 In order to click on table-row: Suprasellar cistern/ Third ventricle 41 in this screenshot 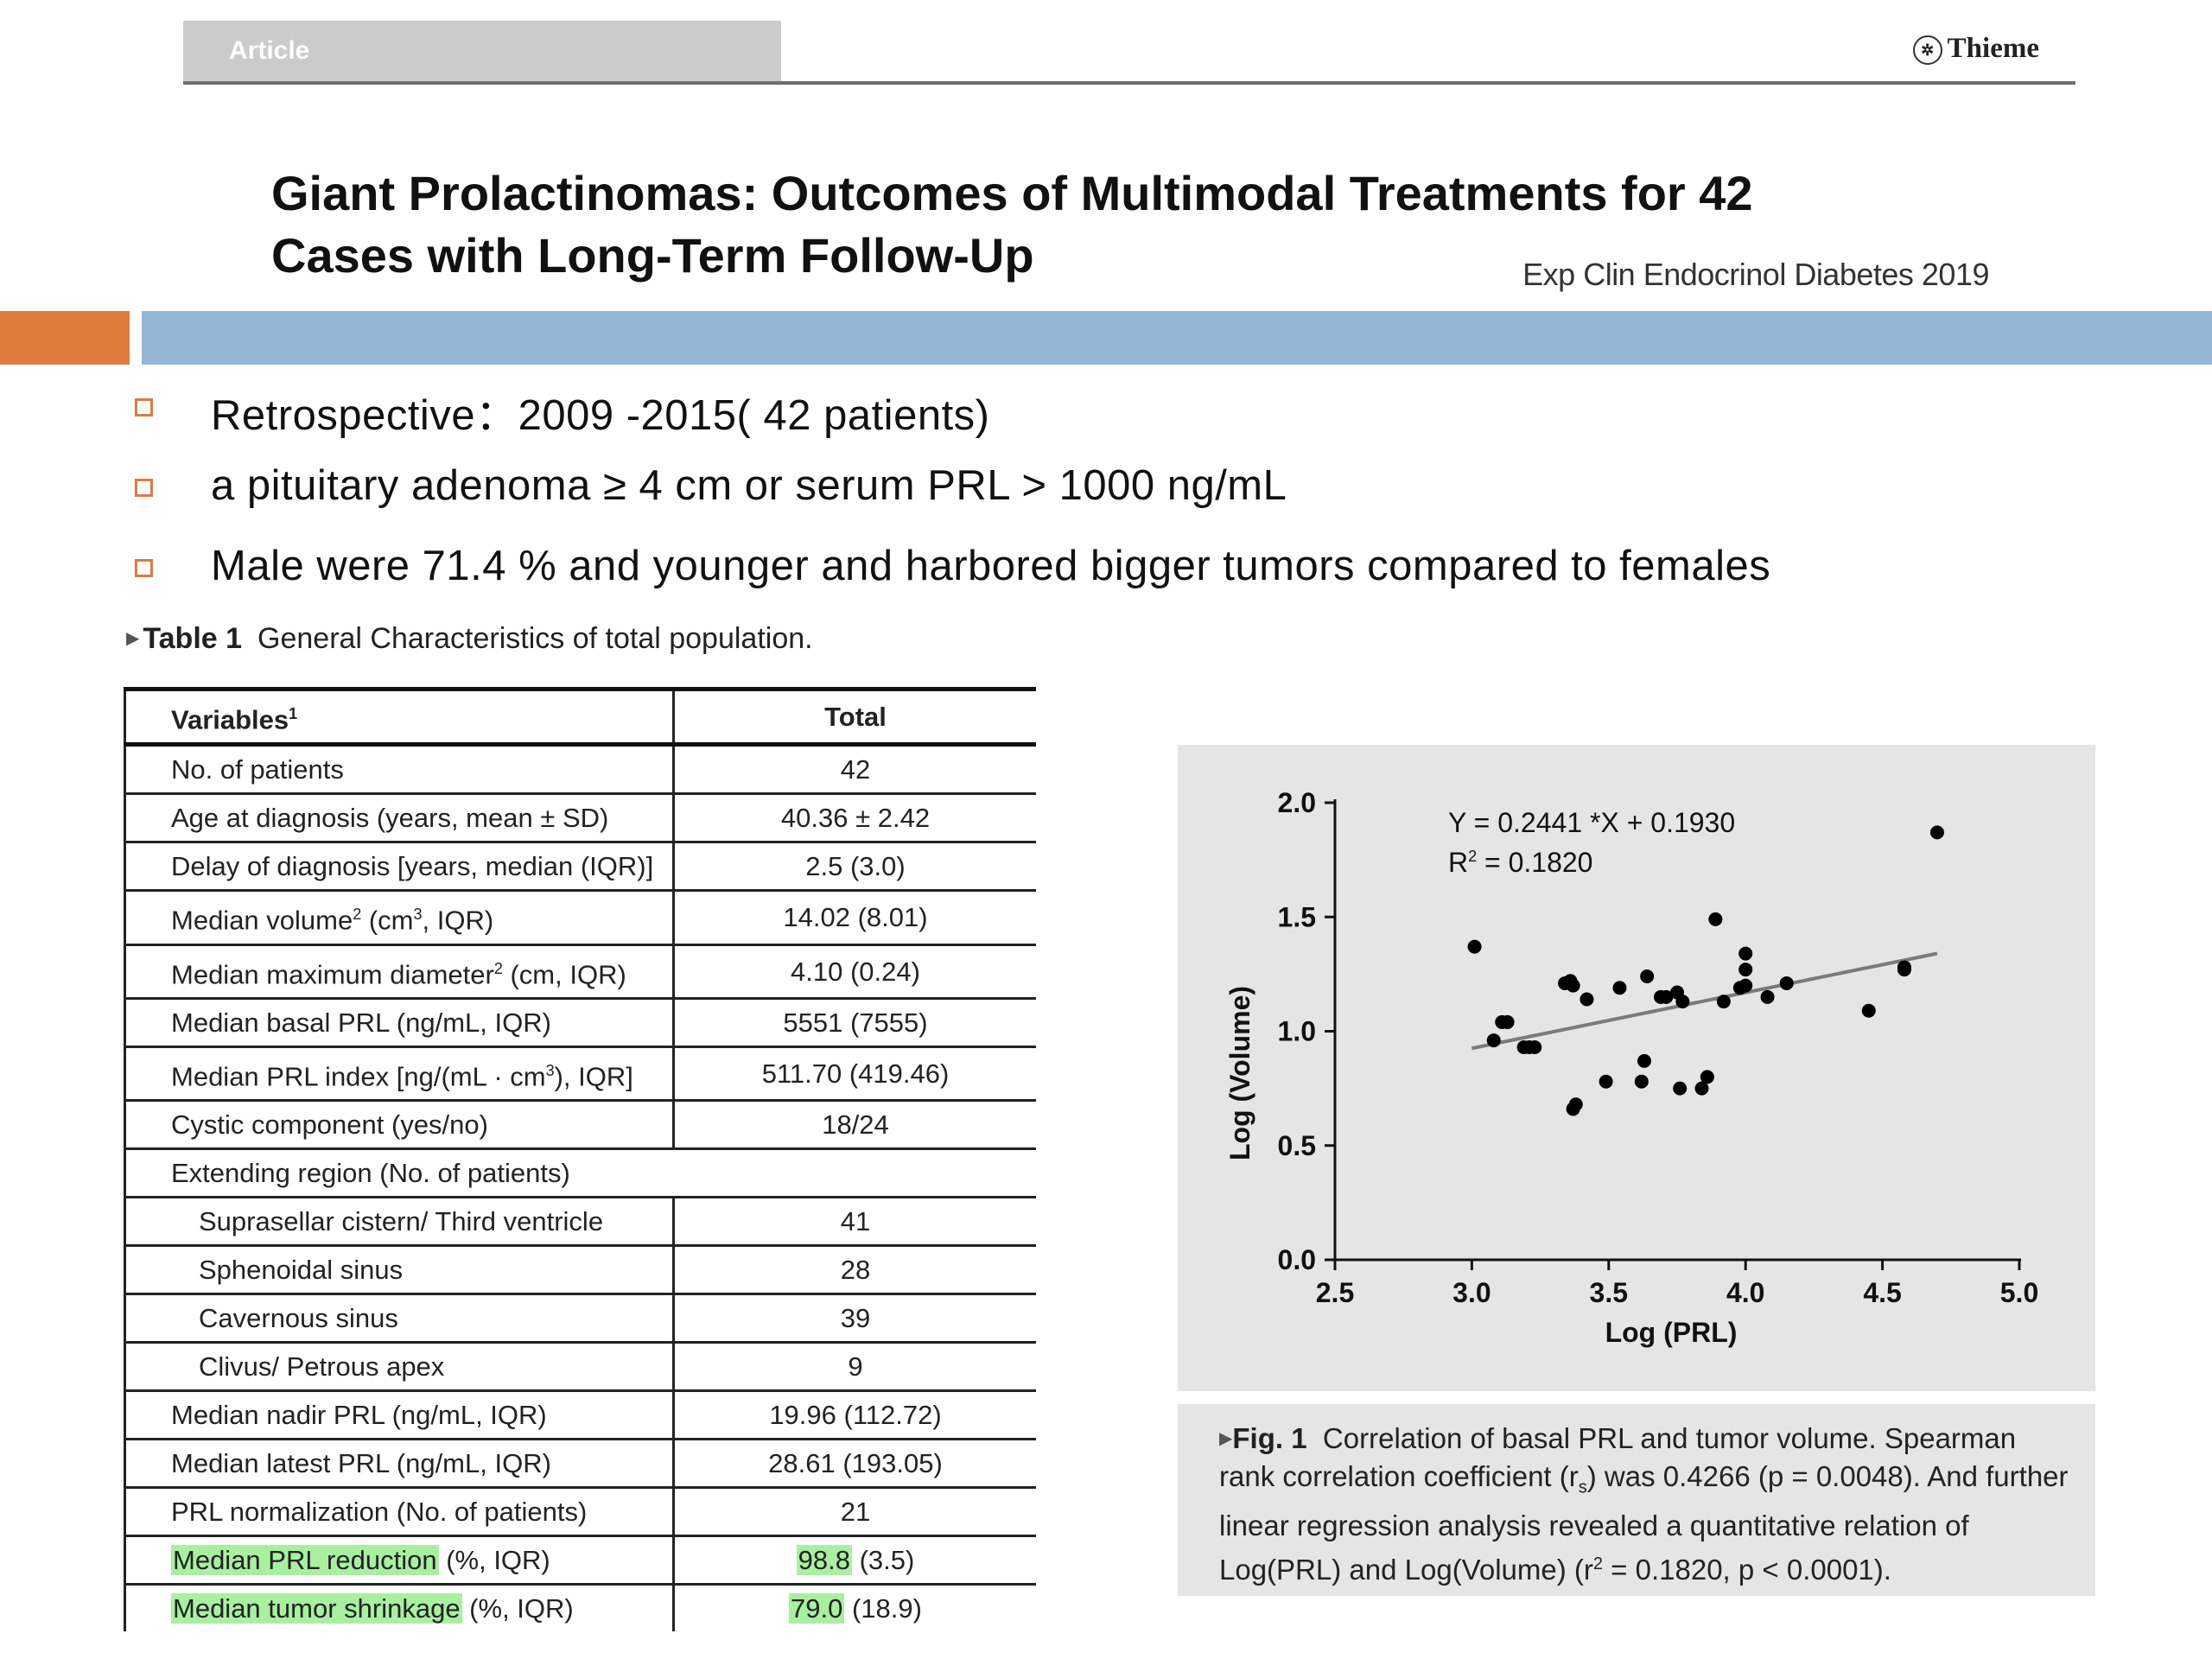, I will do `click(580, 1222)`.